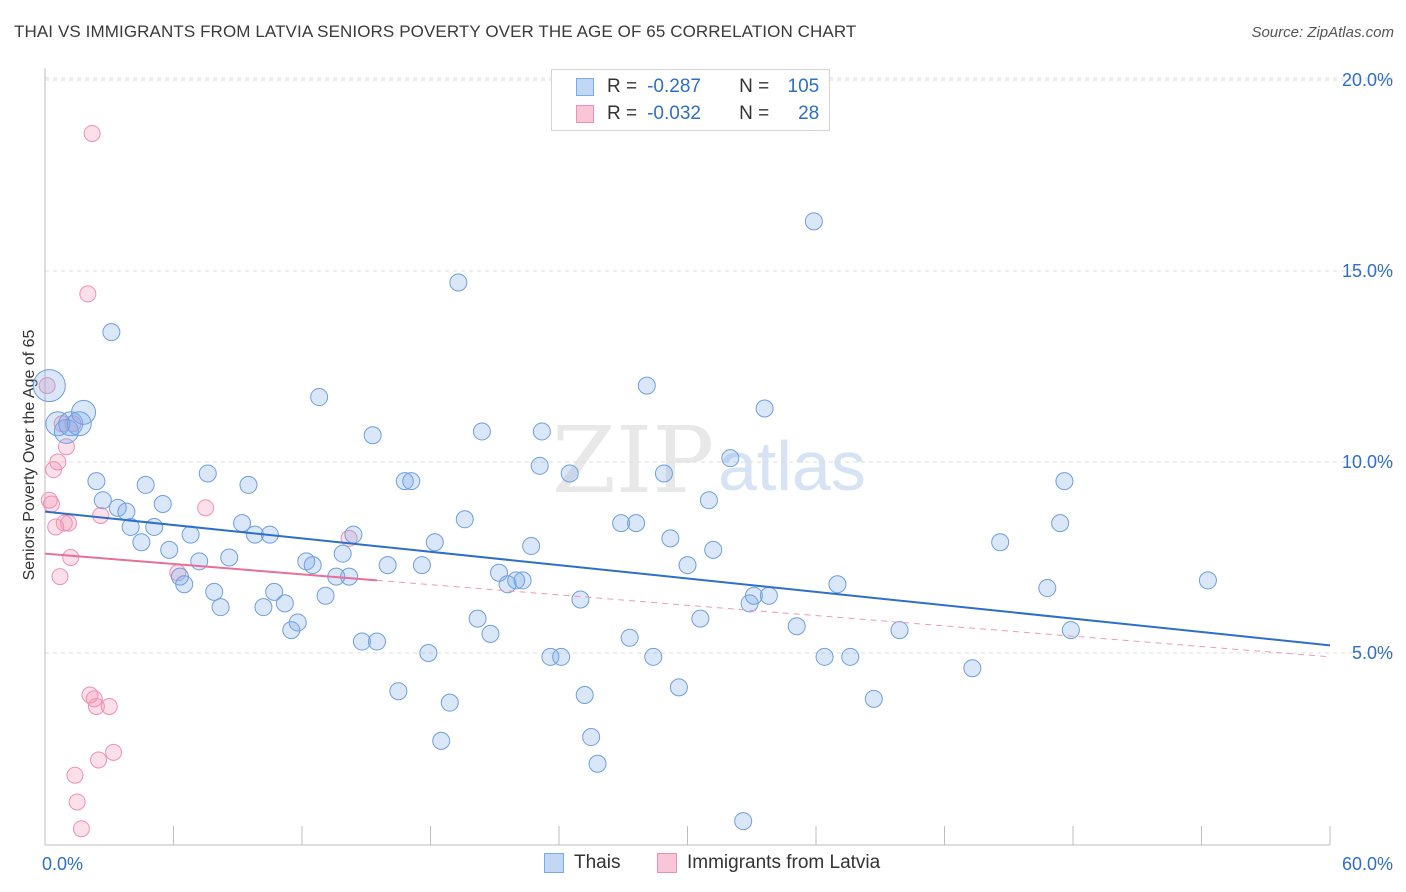  I want to click on legend-r-value: -0.032, so click(674, 113).